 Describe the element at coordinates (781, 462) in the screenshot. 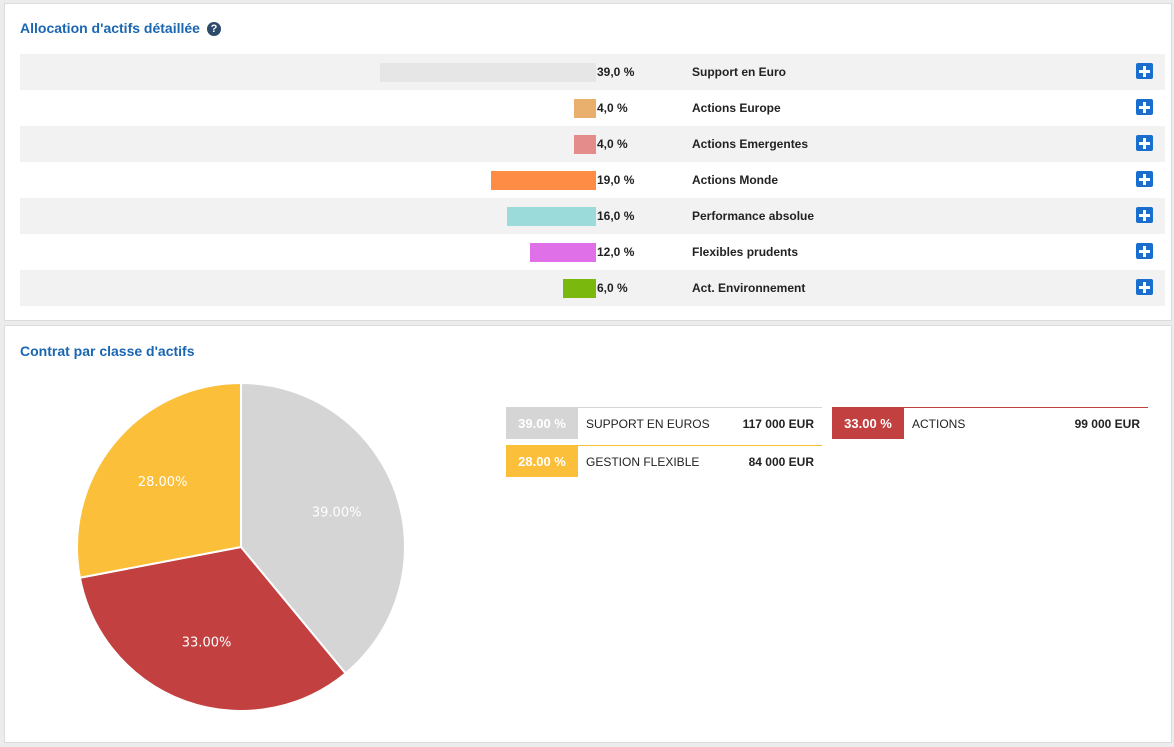

I see `legend-amount: 84 000 EUR` at that location.